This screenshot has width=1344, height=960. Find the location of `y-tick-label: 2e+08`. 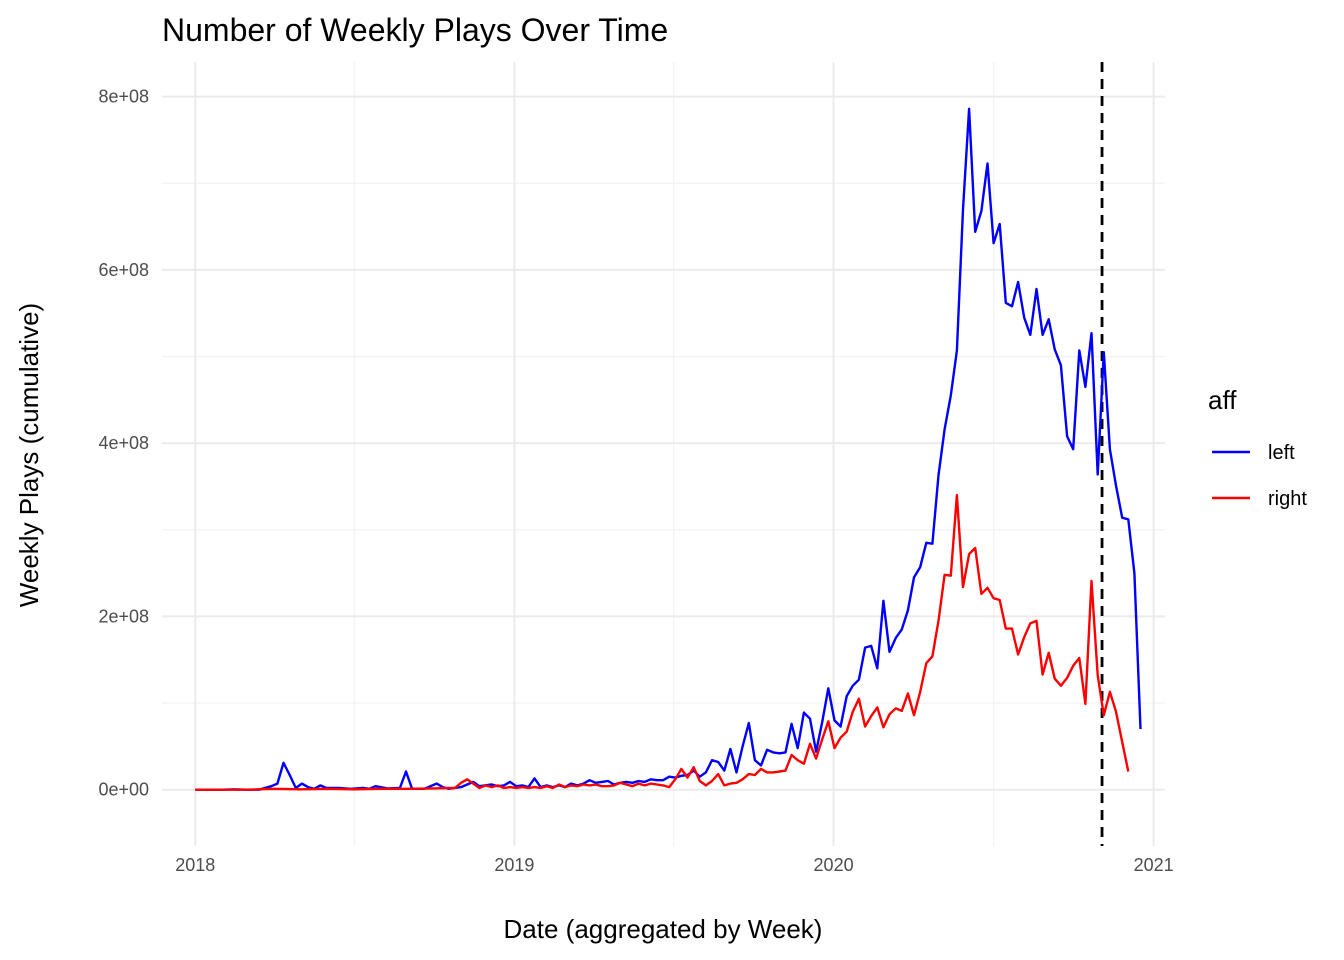

y-tick-label: 2e+08 is located at coordinates (123, 616).